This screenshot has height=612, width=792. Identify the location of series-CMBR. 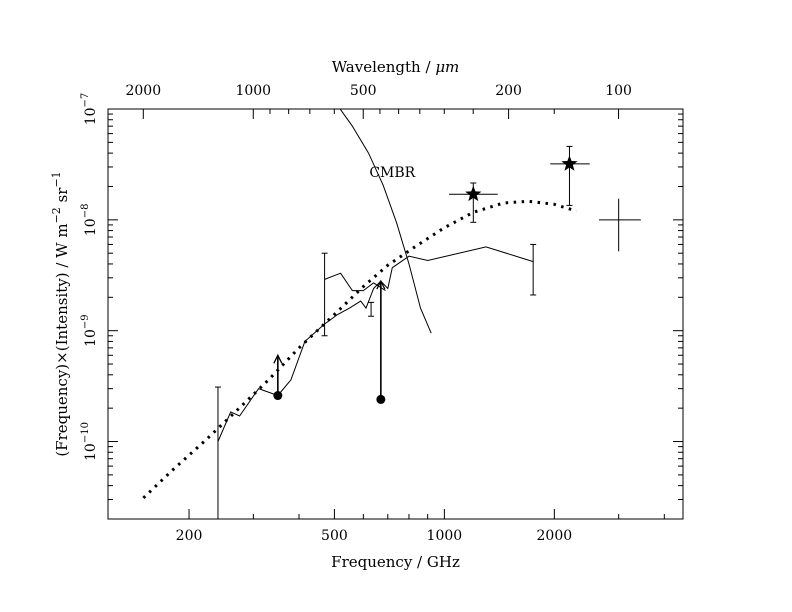
(385, 221).